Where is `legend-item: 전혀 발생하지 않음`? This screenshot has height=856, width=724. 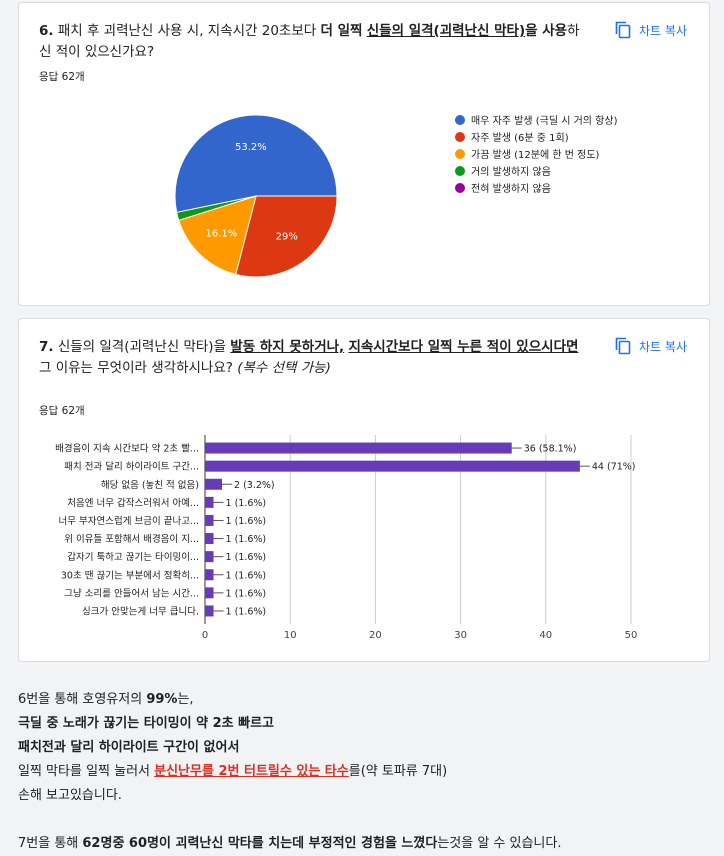
legend-item: 전혀 발생하지 않음 is located at coordinates (536, 187).